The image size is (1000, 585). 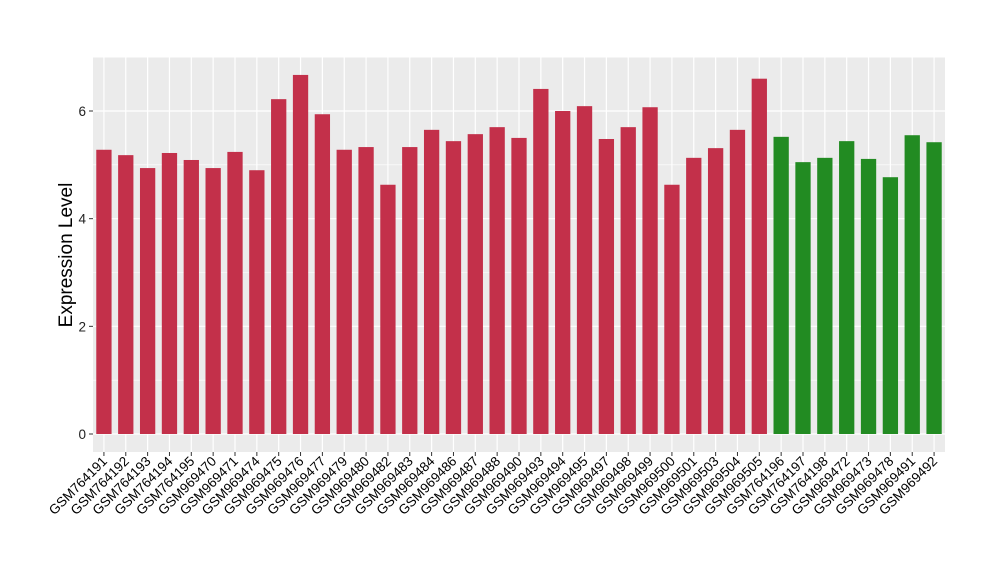 What do you see at coordinates (890, 305) in the screenshot?
I see `bar-GSM969478` at bounding box center [890, 305].